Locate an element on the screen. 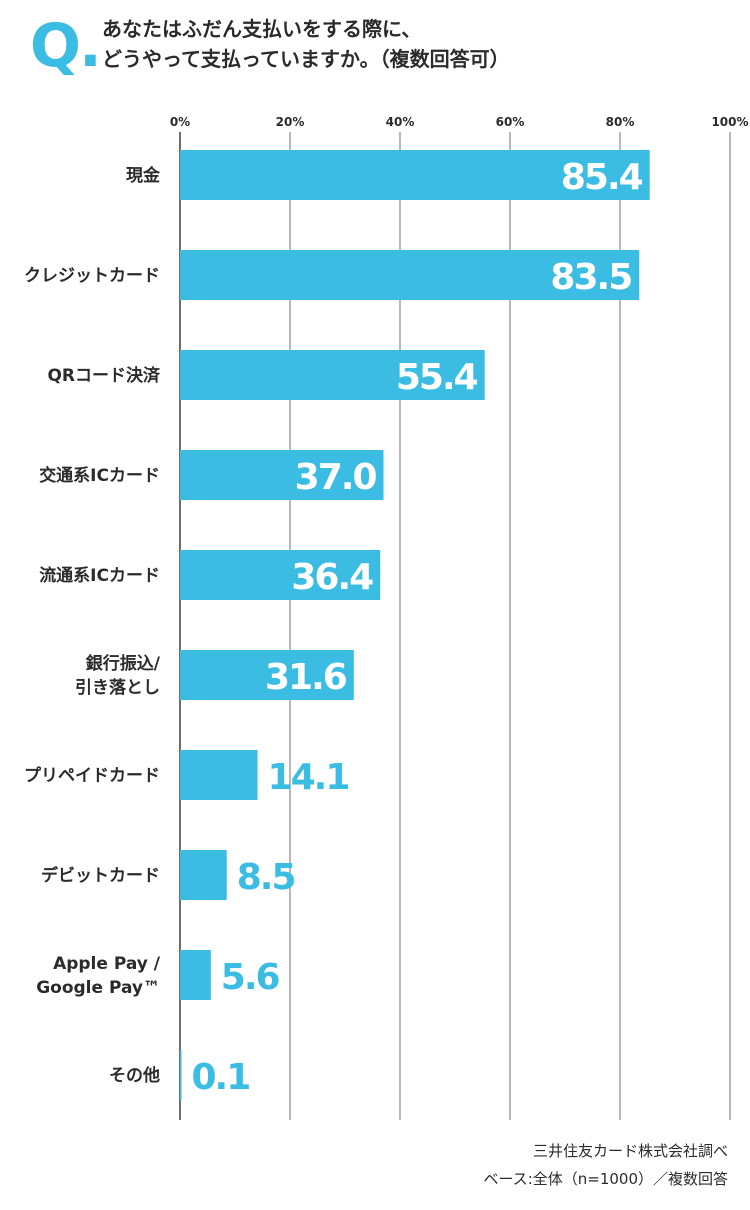 This screenshot has width=750, height=1210. value-label: 55.4 is located at coordinates (437, 377).